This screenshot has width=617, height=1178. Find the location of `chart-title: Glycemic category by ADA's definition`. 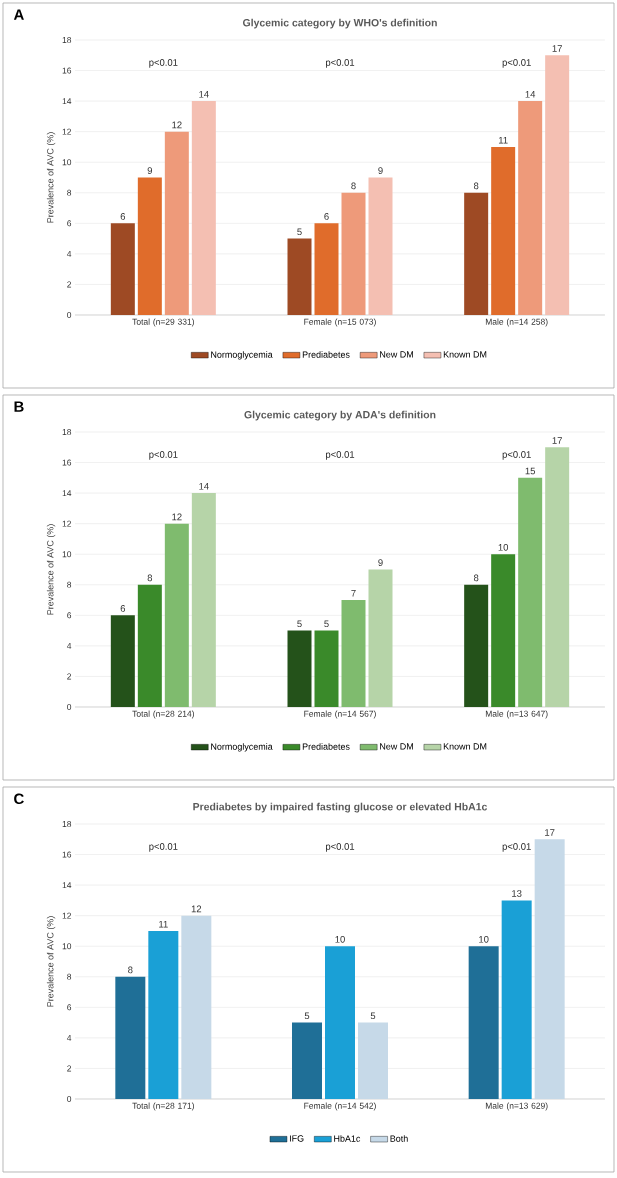

chart-title: Glycemic category by ADA's definition is located at coordinates (340, 415).